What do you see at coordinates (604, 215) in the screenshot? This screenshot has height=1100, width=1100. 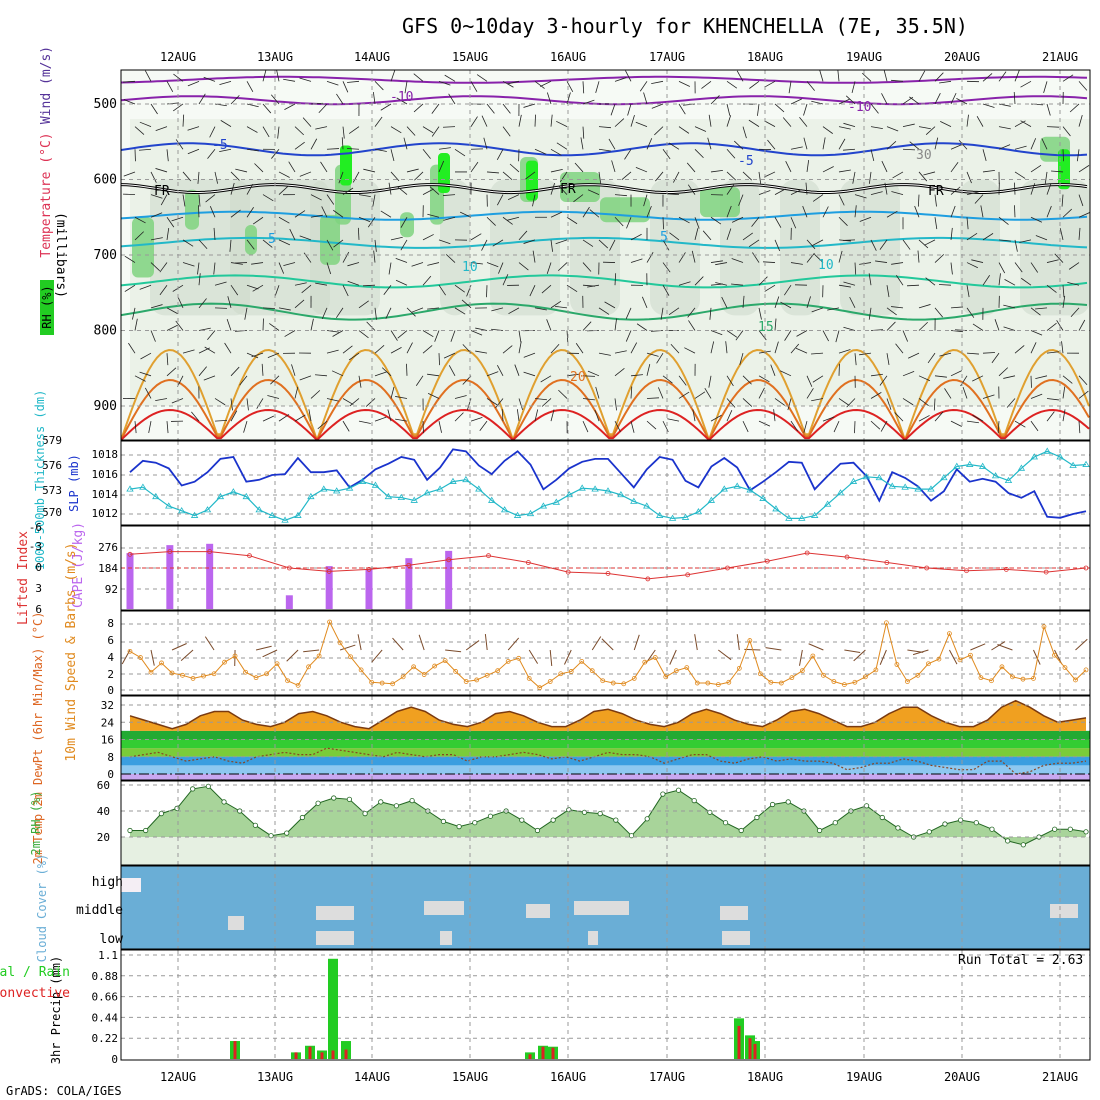 I see `isotherm` at bounding box center [604, 215].